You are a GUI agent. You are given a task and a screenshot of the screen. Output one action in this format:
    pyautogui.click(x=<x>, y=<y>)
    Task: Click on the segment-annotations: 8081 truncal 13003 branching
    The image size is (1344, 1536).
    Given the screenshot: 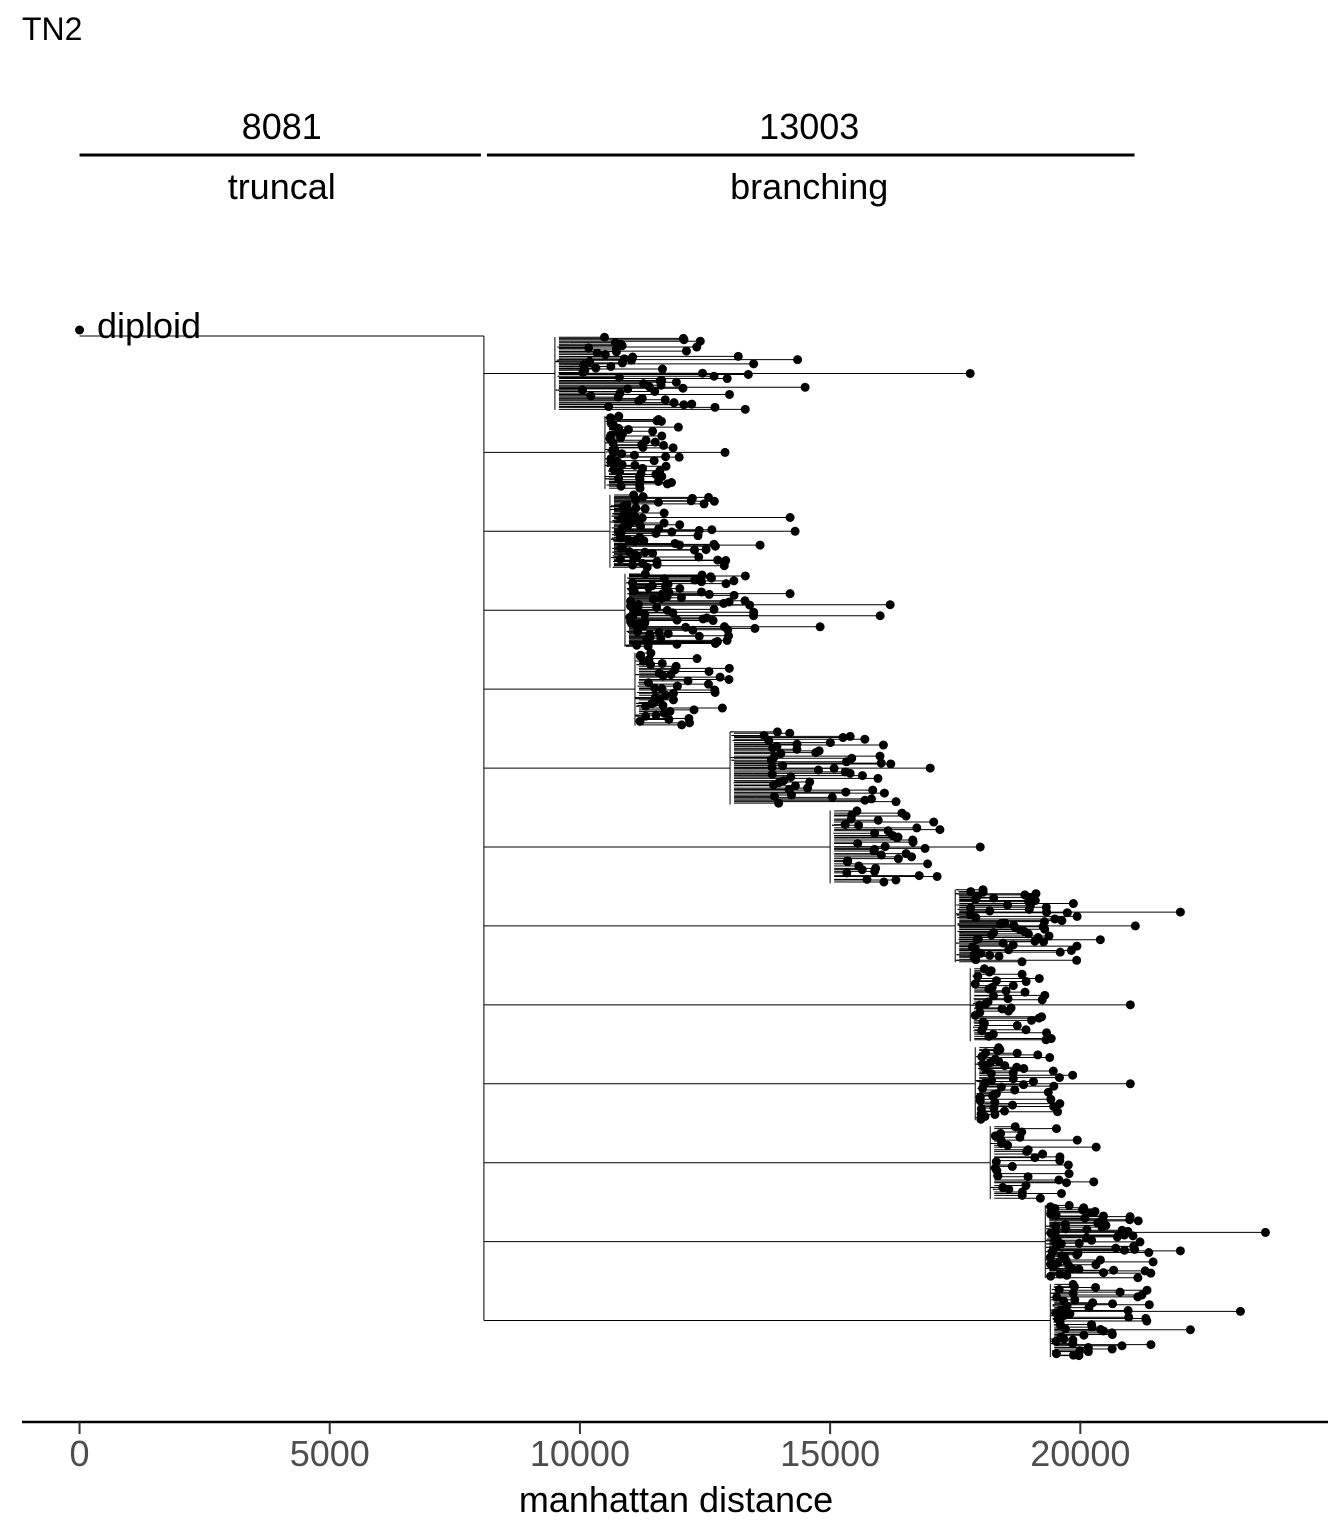 What is the action you would take?
    pyautogui.click(x=607, y=156)
    